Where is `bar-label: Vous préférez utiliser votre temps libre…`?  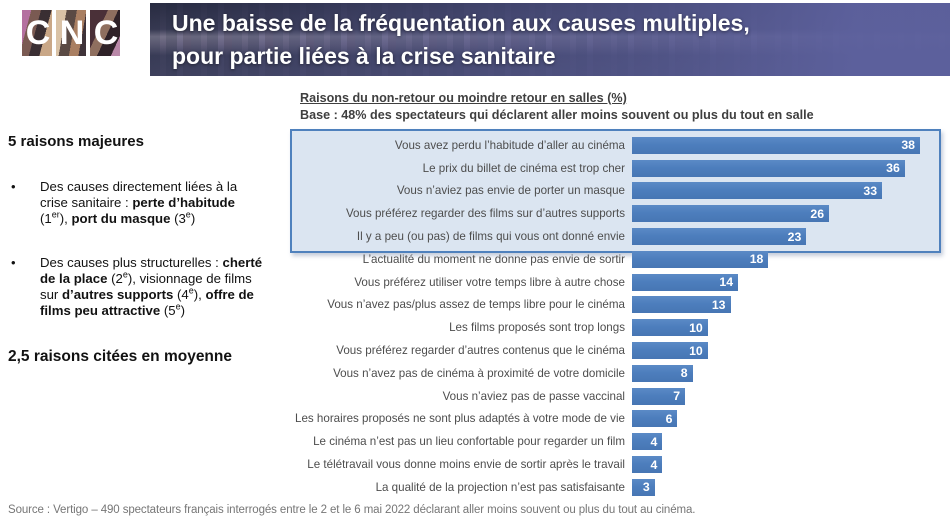
bar-label: Vous préférez utiliser votre temps libre… is located at coordinates (489, 282).